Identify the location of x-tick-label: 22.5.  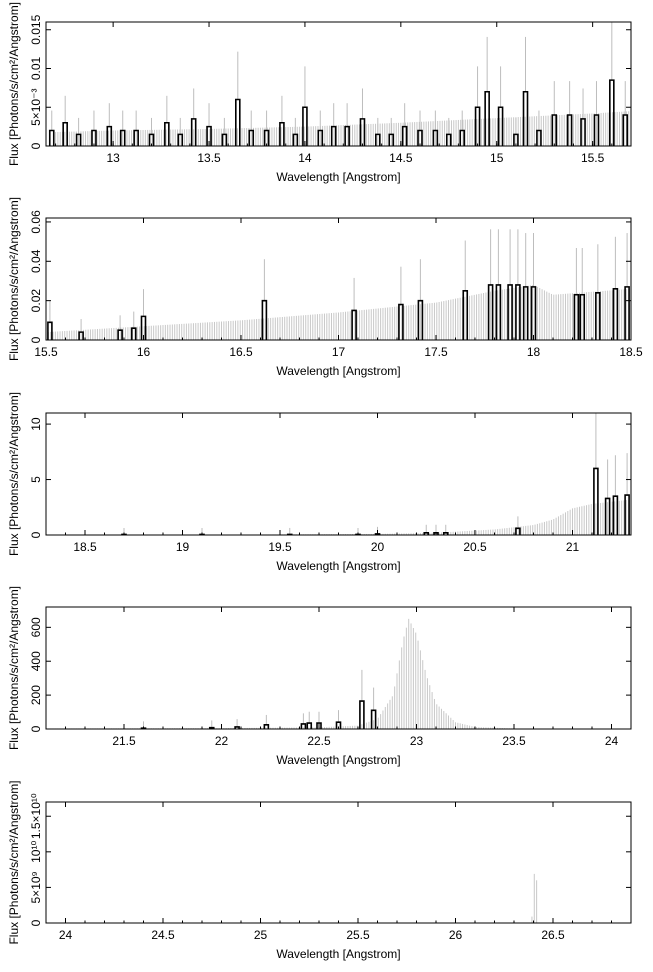
(319, 741).